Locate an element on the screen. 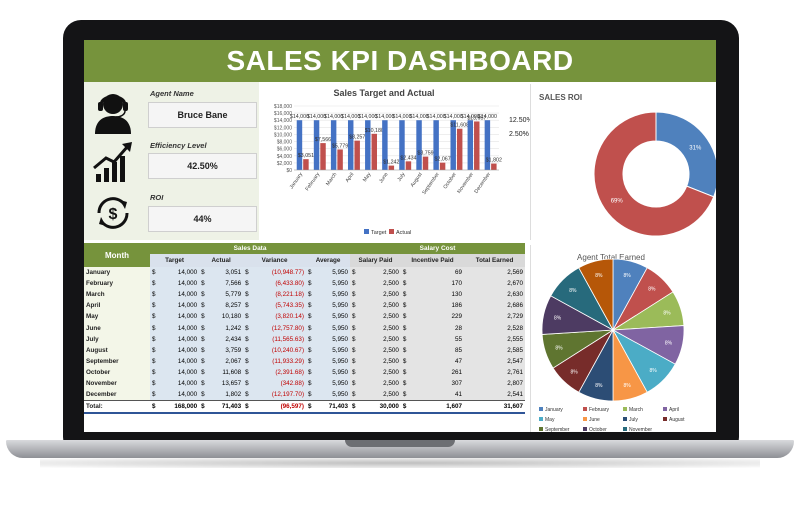 The image size is (800, 508). y-tick-label: $2,000 is located at coordinates (285, 164).